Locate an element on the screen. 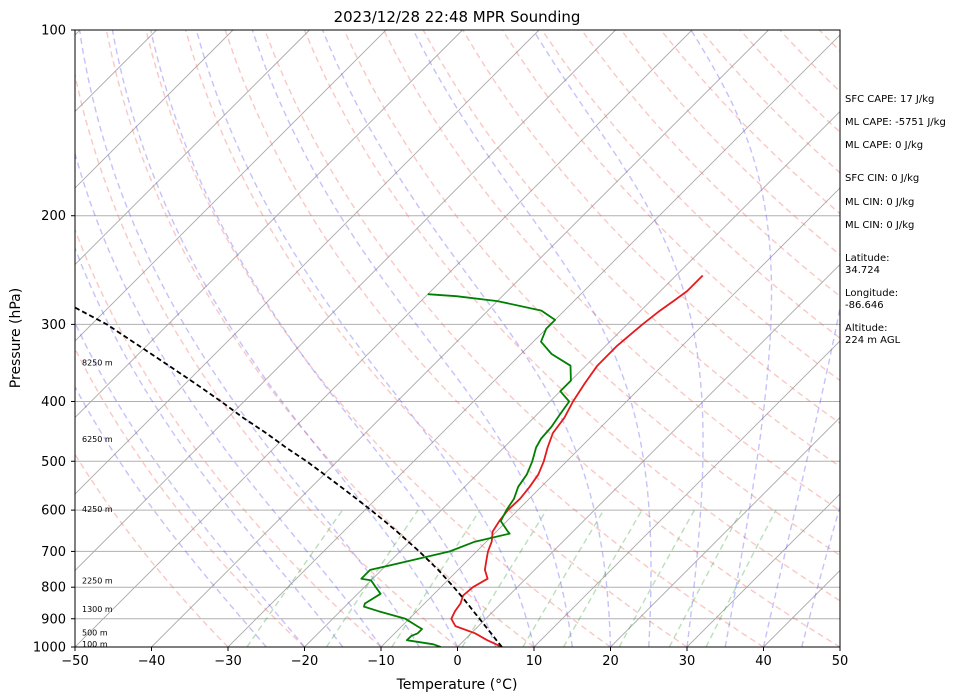 This screenshot has width=966, height=700. info-annotation: ML CAPE: -5751 J/kg is located at coordinates (895, 122).